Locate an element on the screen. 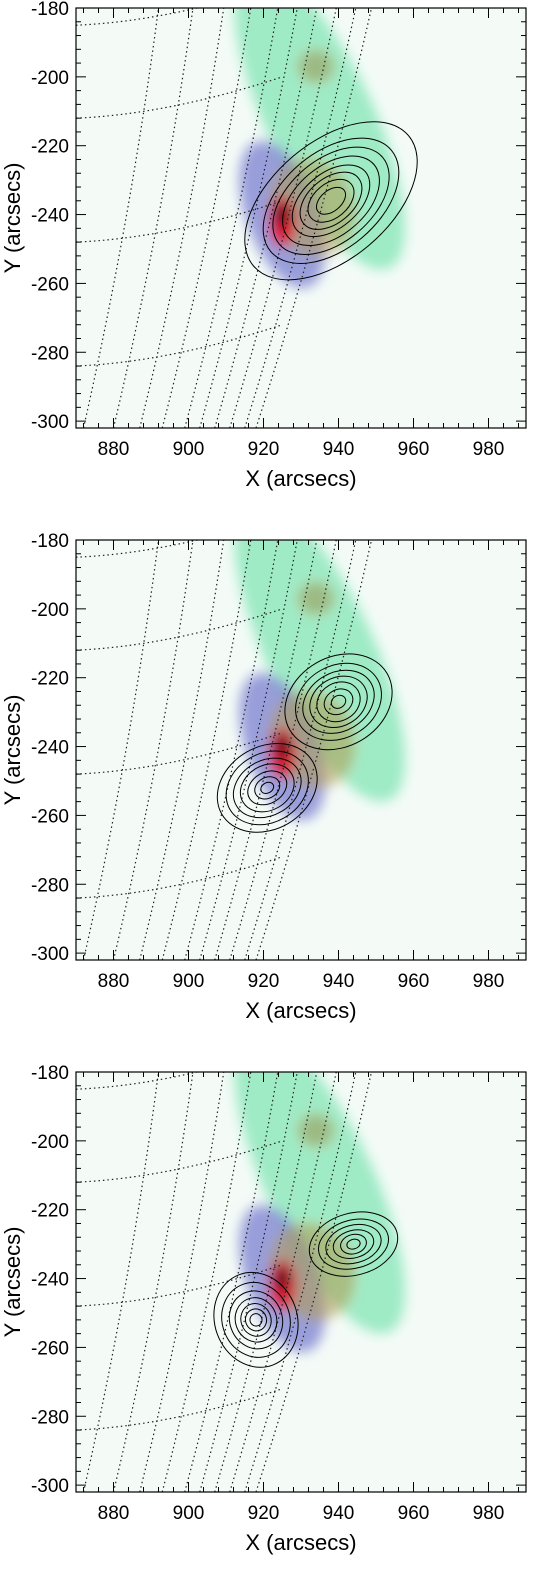  y-axis-label: Y (arcsecs) is located at coordinates (12, 218).